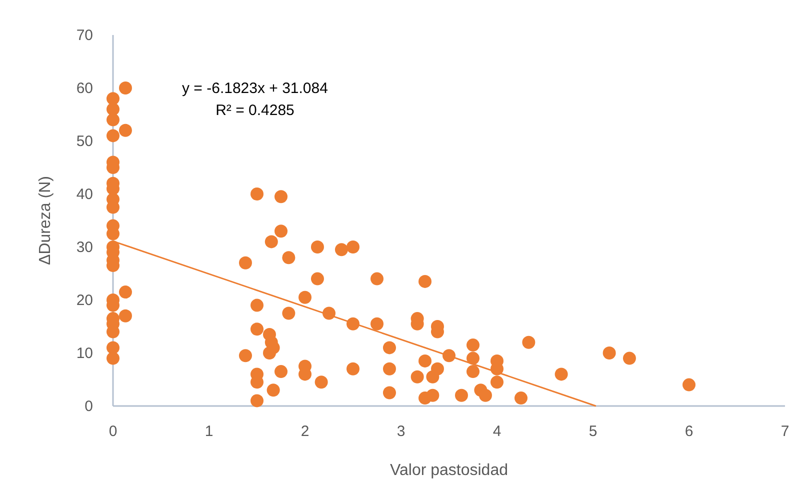  What do you see at coordinates (593, 431) in the screenshot?
I see `x-tick-label: 5` at bounding box center [593, 431].